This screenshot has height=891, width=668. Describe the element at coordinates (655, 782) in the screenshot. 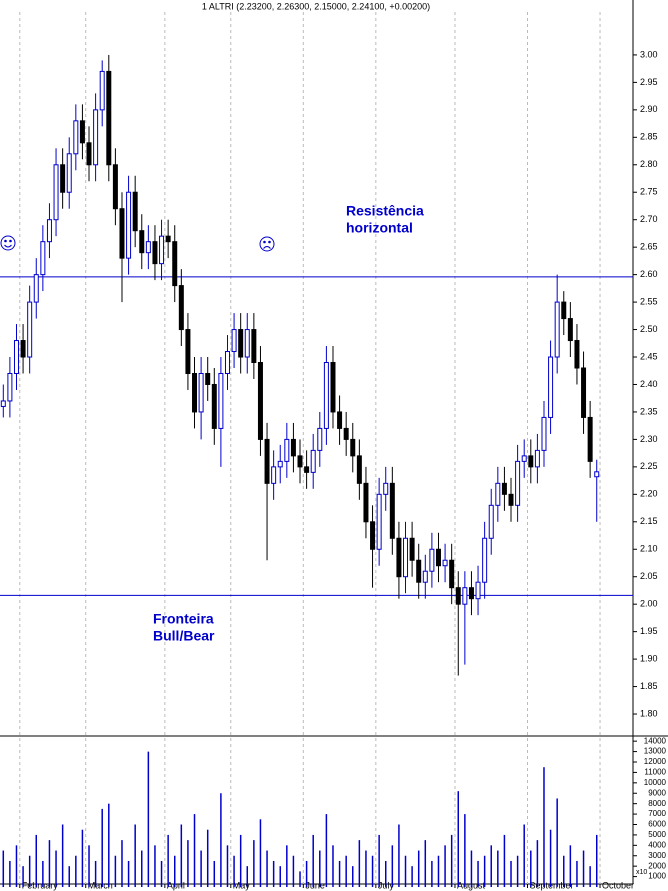

I see `volume-tick-label: 10000` at that location.